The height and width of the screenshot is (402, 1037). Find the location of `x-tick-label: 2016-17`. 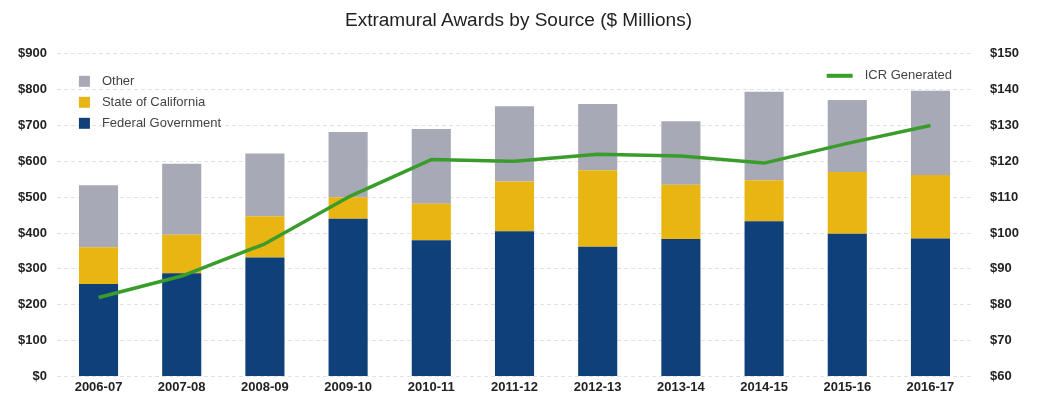

x-tick-label: 2016-17 is located at coordinates (930, 386).